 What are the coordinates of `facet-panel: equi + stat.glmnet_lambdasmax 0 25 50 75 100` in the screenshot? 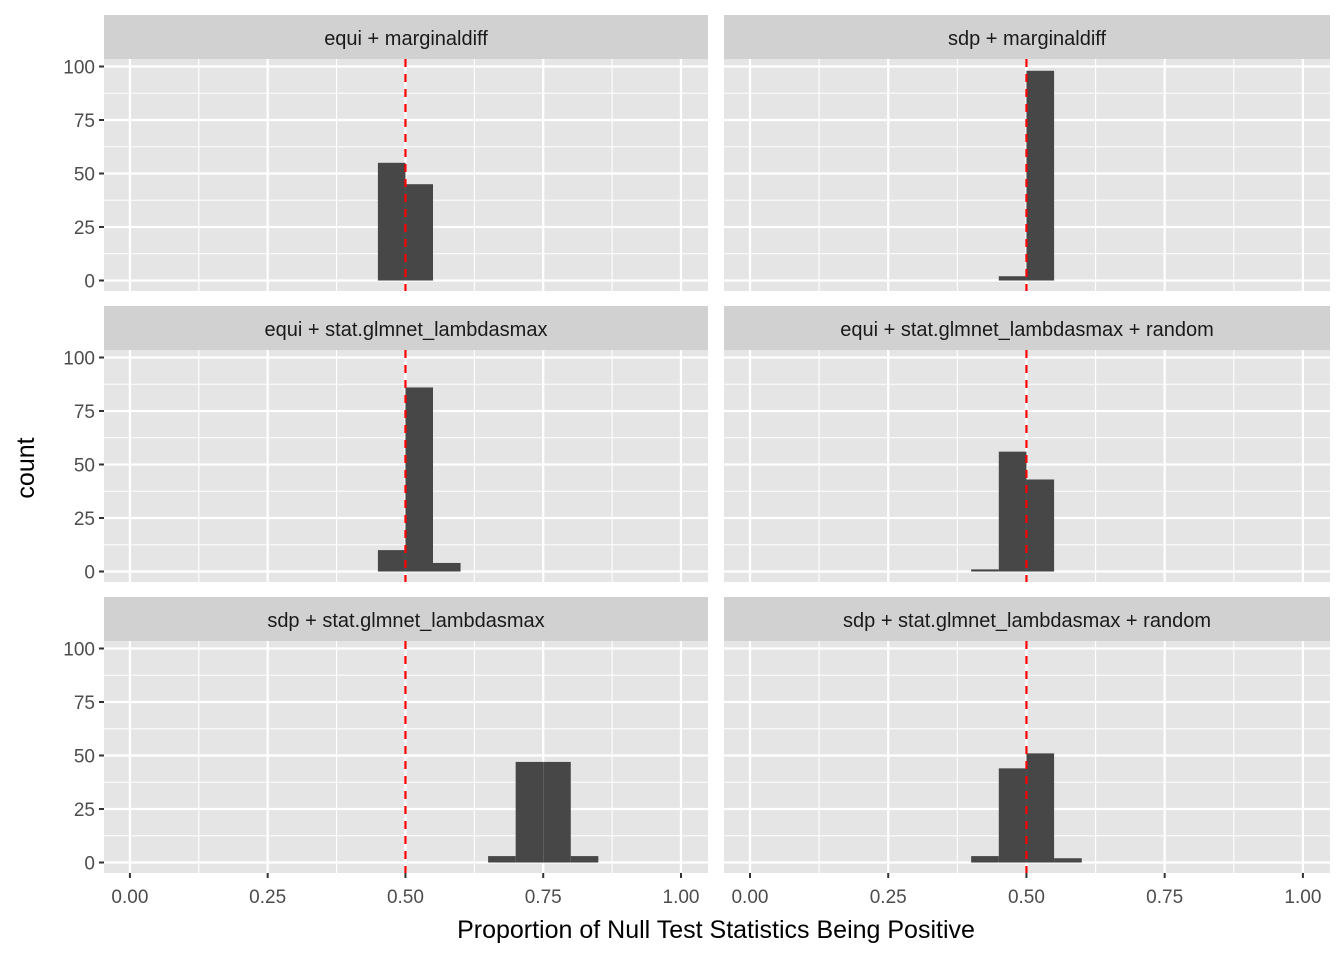 It's located at (385, 445).